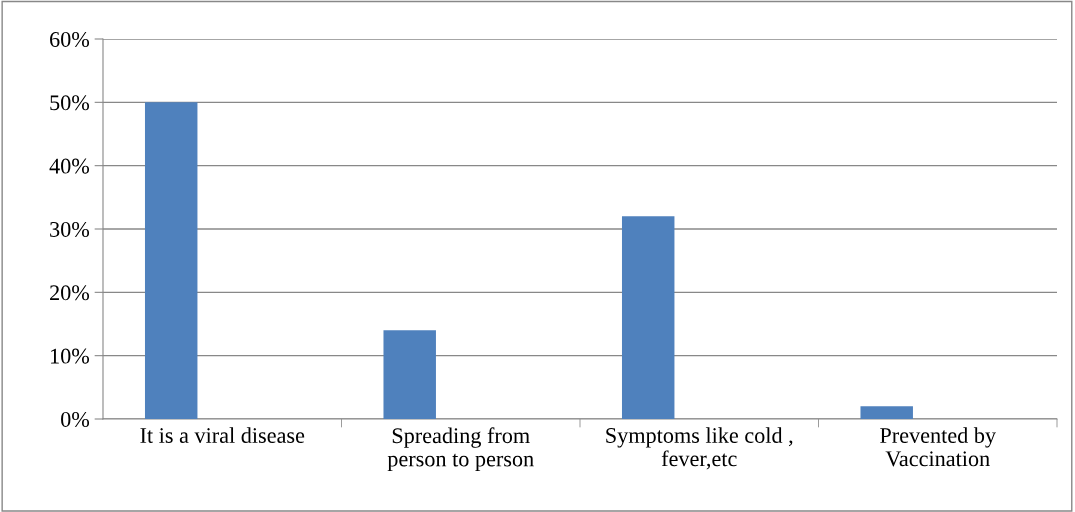 Image resolution: width=1075 pixels, height=512 pixels. I want to click on y-tick-label: 0%, so click(75, 419).